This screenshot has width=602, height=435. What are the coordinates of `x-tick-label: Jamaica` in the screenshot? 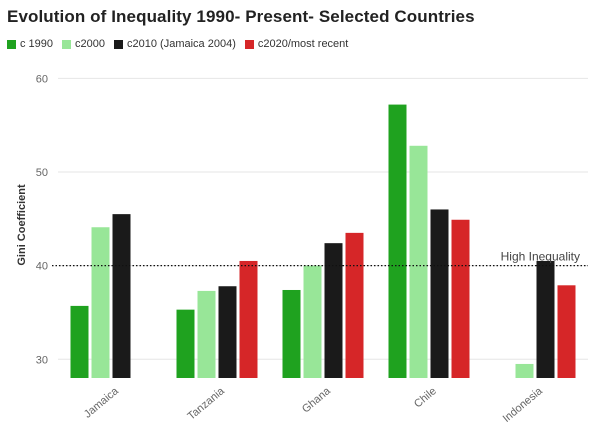 It's located at (102, 403).